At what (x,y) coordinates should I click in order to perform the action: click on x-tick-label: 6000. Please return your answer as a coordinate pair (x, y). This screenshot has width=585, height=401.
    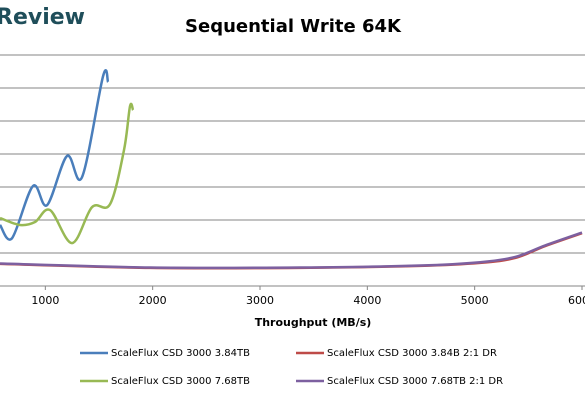
    Looking at the image, I should click on (576, 300).